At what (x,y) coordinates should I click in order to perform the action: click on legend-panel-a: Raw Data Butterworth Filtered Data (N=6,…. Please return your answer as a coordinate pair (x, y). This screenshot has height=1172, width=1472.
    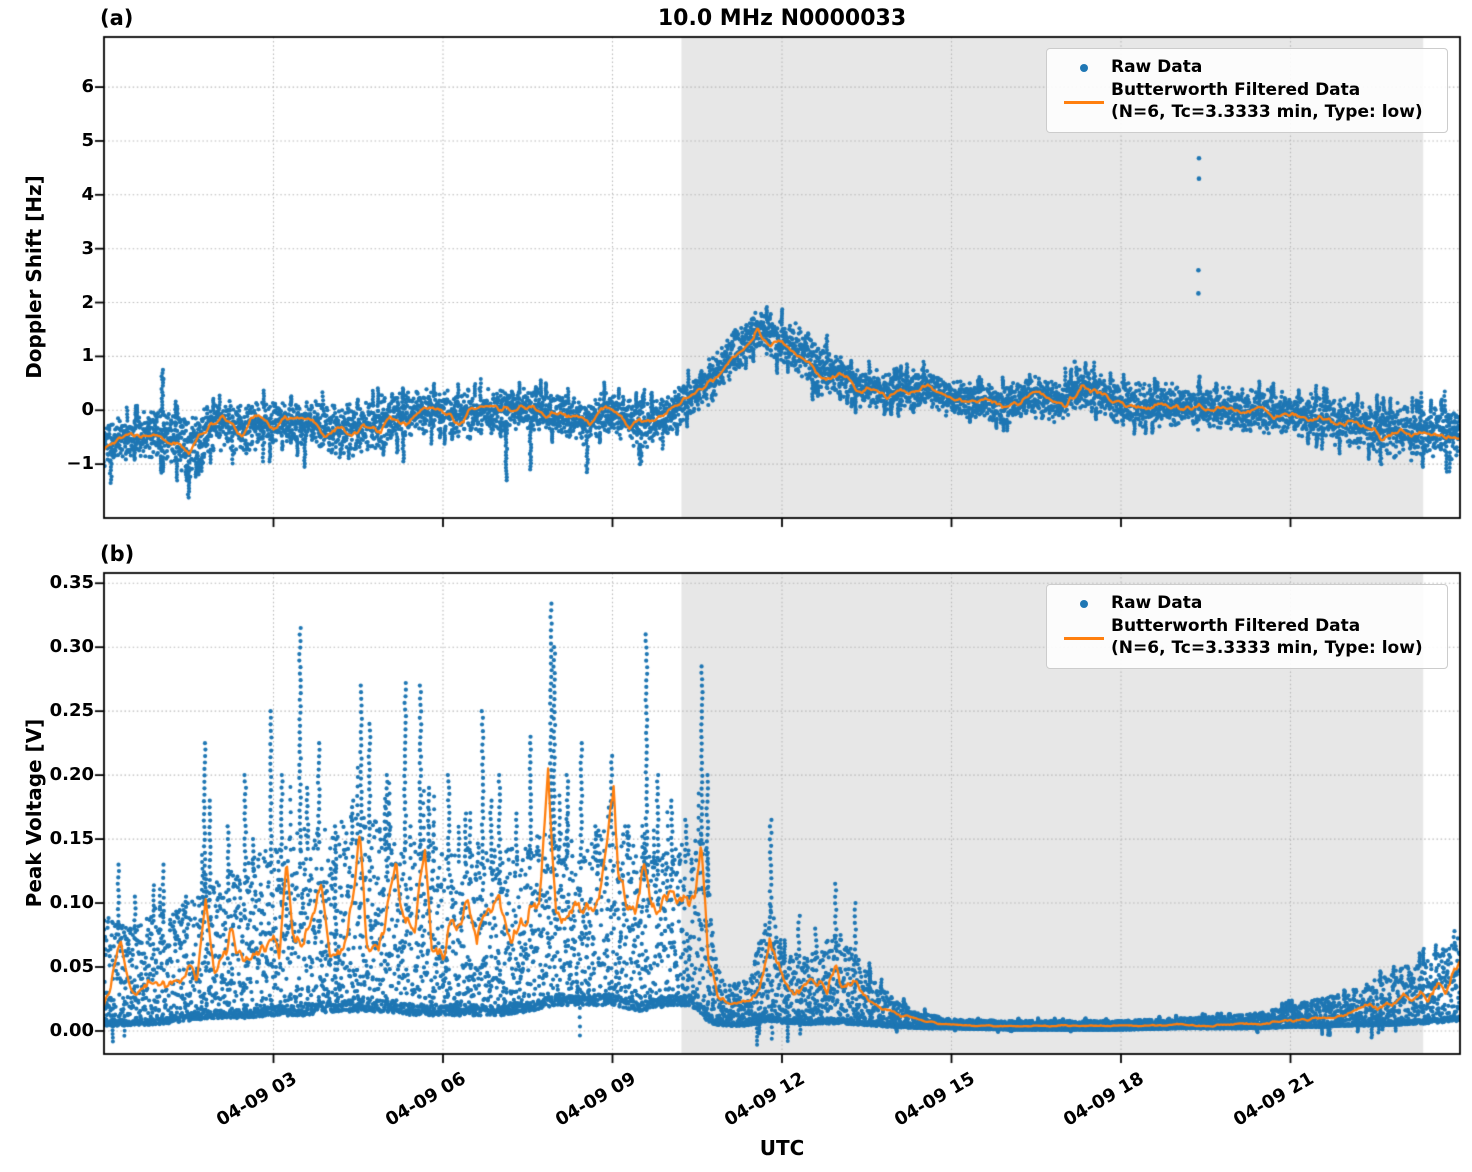
    Looking at the image, I should click on (1247, 90).